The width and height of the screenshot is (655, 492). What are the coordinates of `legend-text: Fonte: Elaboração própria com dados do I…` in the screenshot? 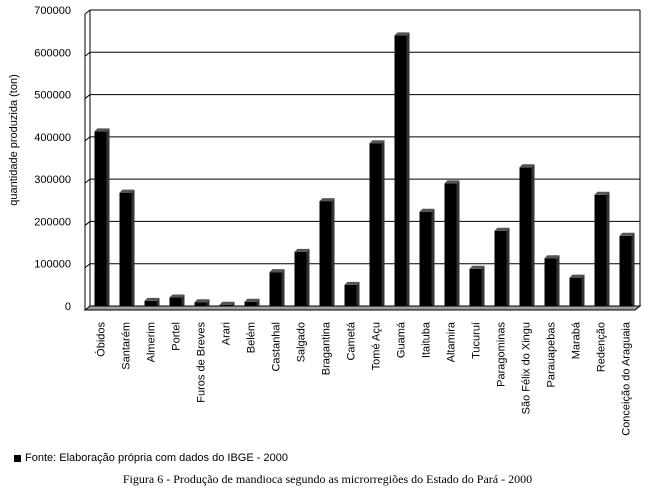 It's located at (156, 458).